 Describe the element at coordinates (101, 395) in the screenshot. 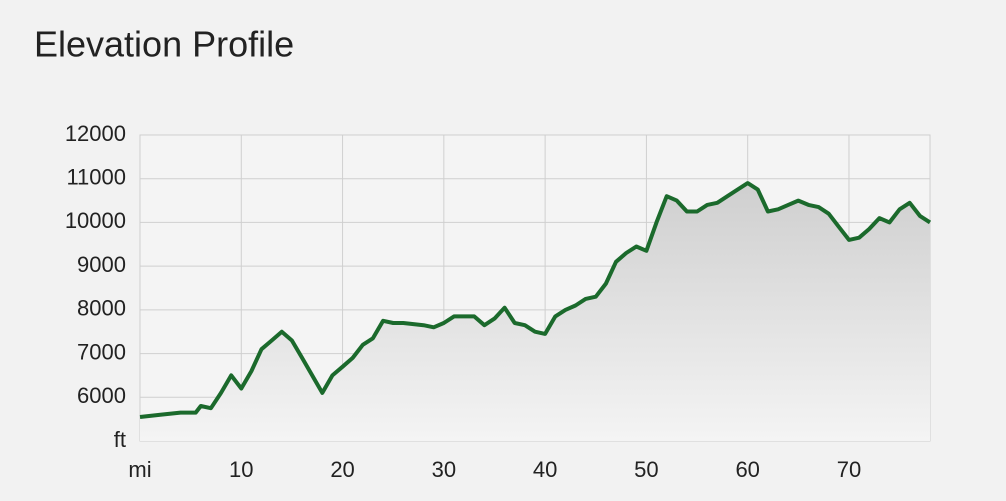

I see `y-tick-label: 6000` at that location.